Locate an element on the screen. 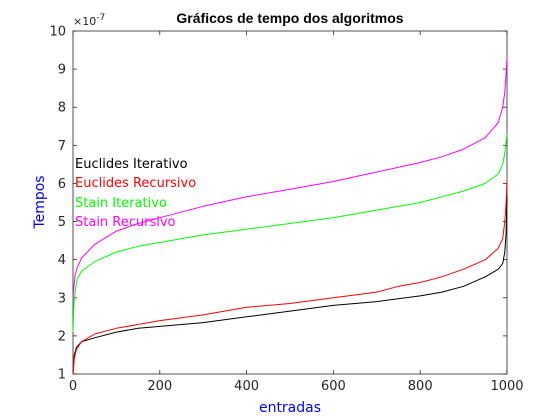 The width and height of the screenshot is (560, 420). x-tick-label: 200 is located at coordinates (159, 386).